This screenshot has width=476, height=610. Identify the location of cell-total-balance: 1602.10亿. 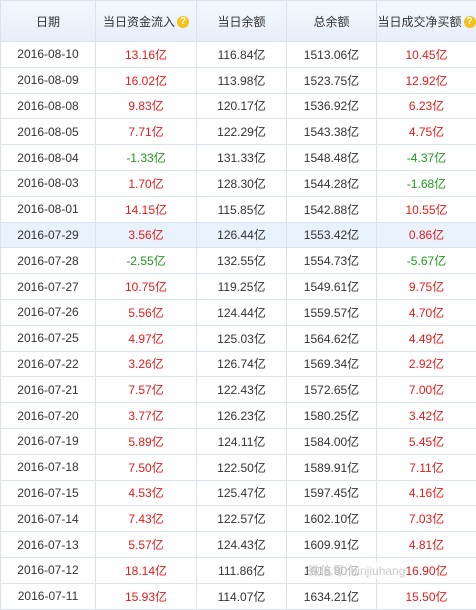
(332, 519).